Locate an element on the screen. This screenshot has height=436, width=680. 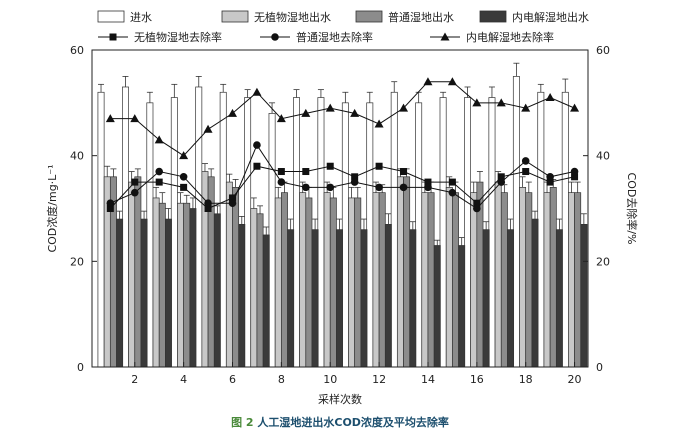
x-tick-label: 16 is located at coordinates (477, 379).